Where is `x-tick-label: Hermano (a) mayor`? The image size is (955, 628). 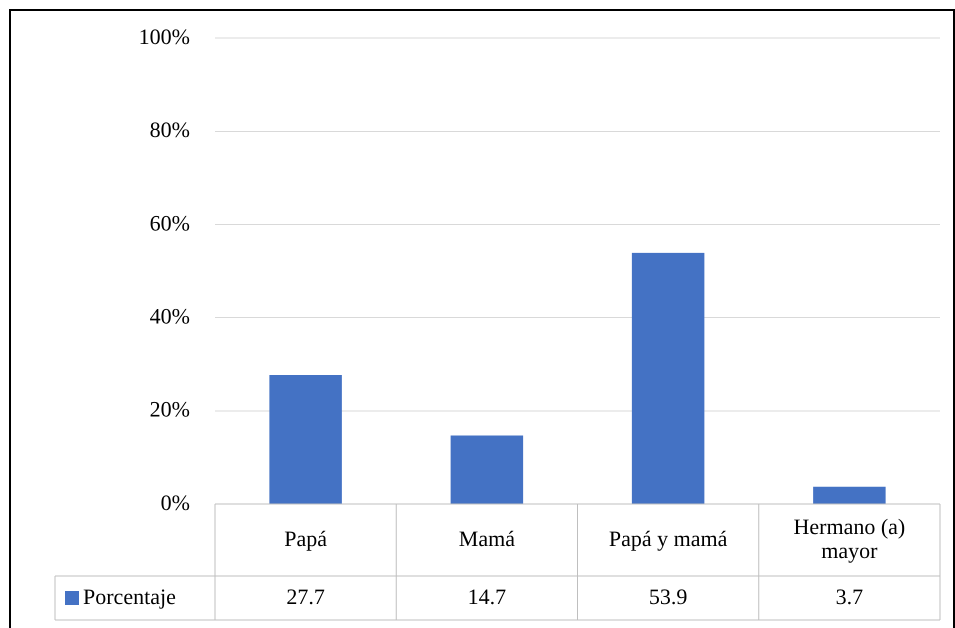 x-tick-label: Hermano (a) mayor is located at coordinates (849, 538).